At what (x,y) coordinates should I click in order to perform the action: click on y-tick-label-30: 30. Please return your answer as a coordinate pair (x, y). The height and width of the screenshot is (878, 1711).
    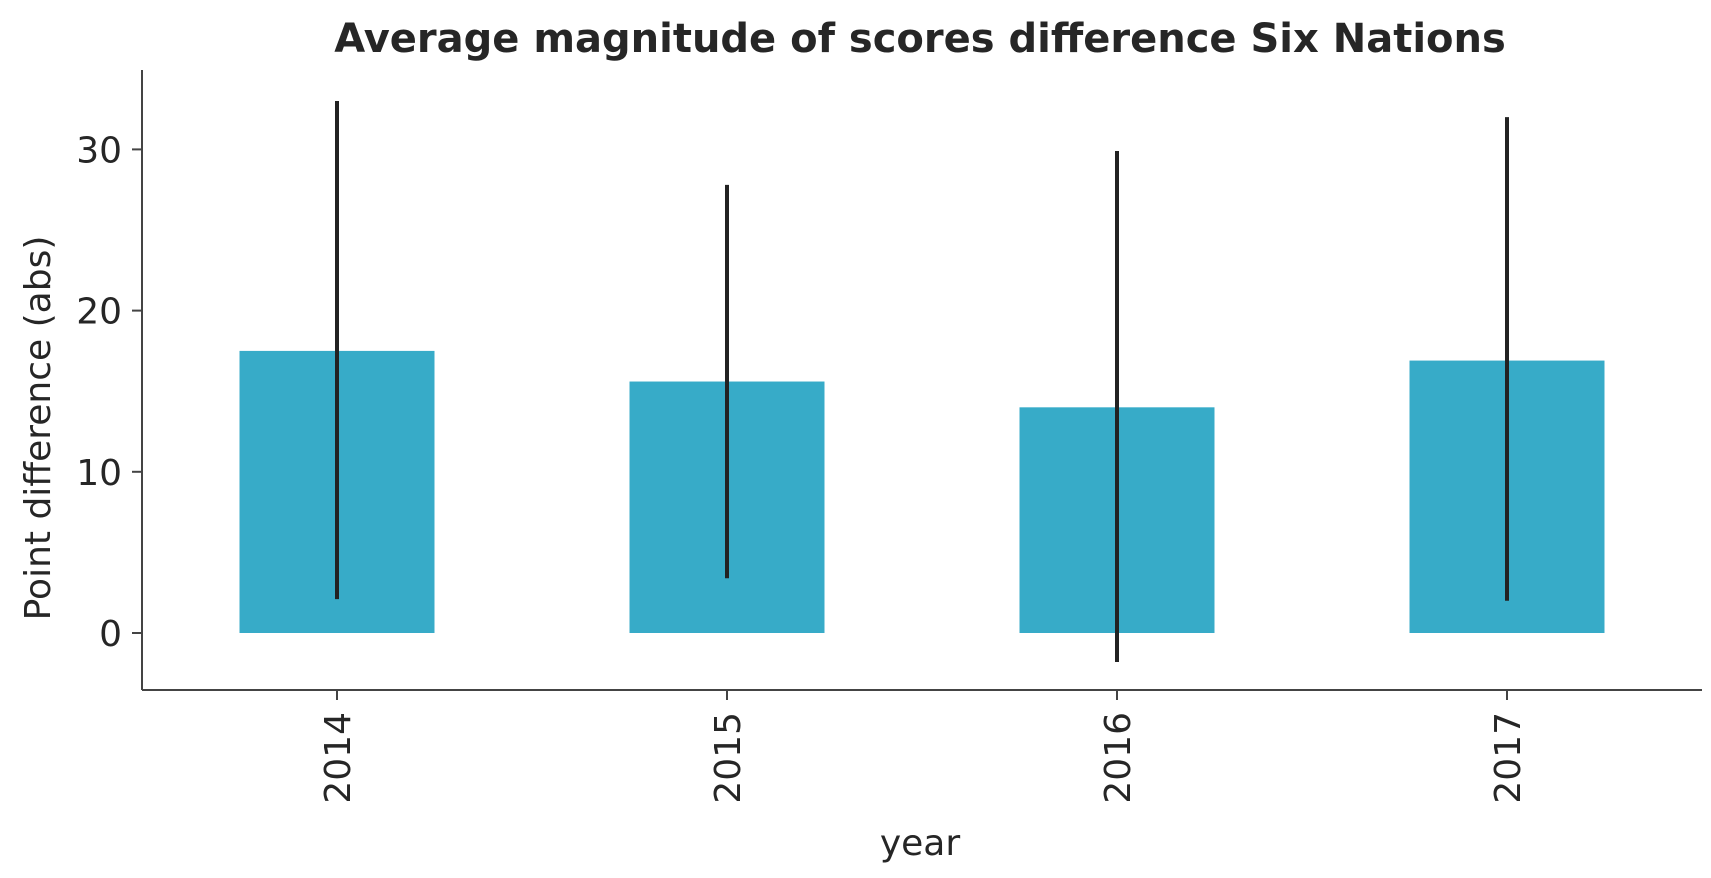
    Looking at the image, I should click on (99, 150).